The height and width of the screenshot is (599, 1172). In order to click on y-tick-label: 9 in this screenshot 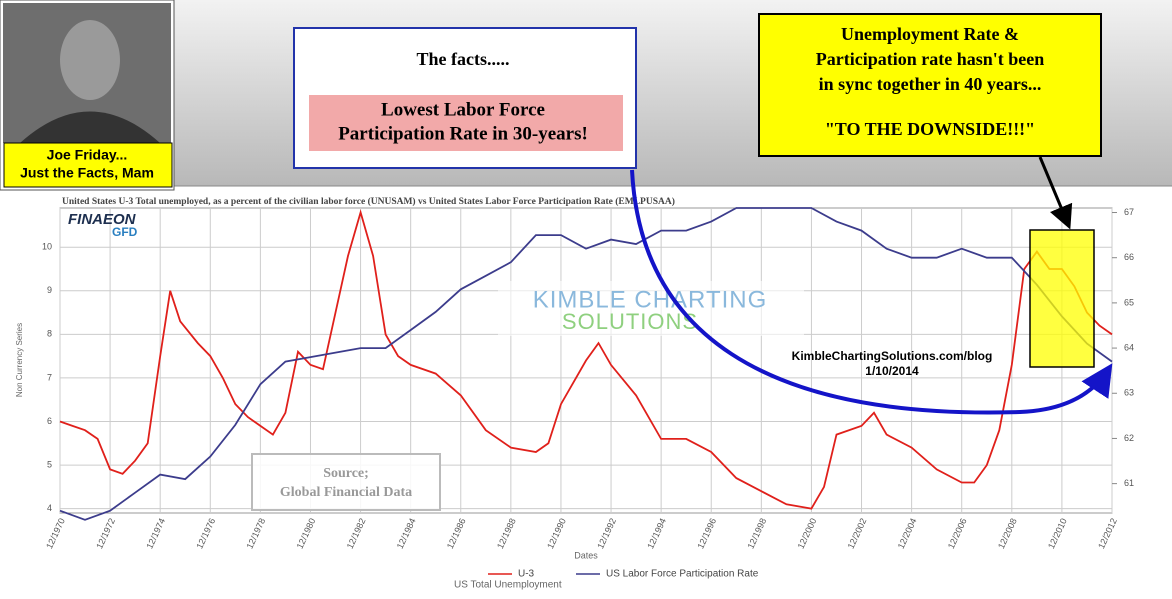, I will do `click(49, 290)`.